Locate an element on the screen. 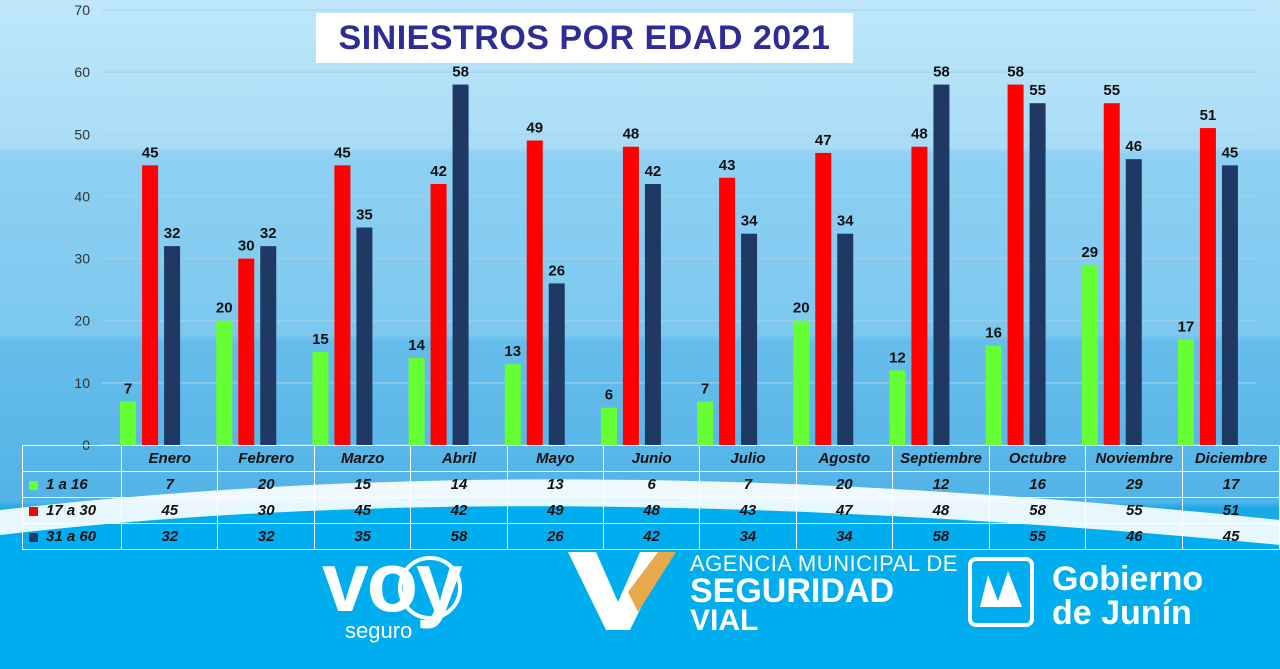  table-cell: 42 is located at coordinates (651, 536).